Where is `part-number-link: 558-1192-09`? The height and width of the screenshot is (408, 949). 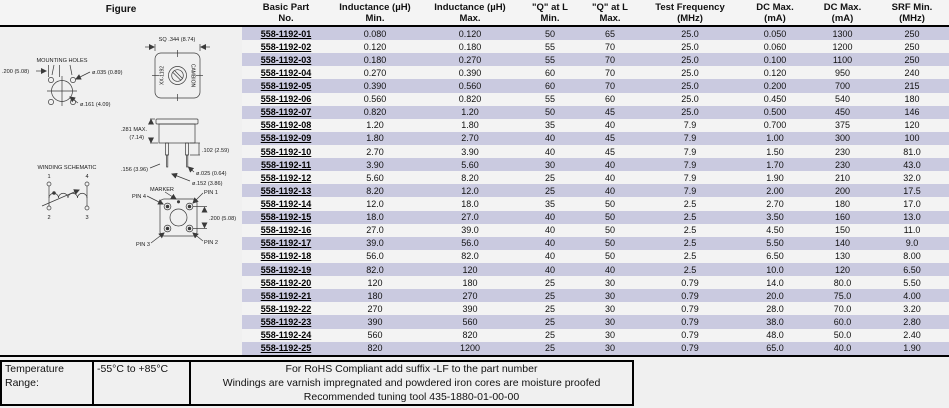 part-number-link: 558-1192-09 is located at coordinates (286, 138).